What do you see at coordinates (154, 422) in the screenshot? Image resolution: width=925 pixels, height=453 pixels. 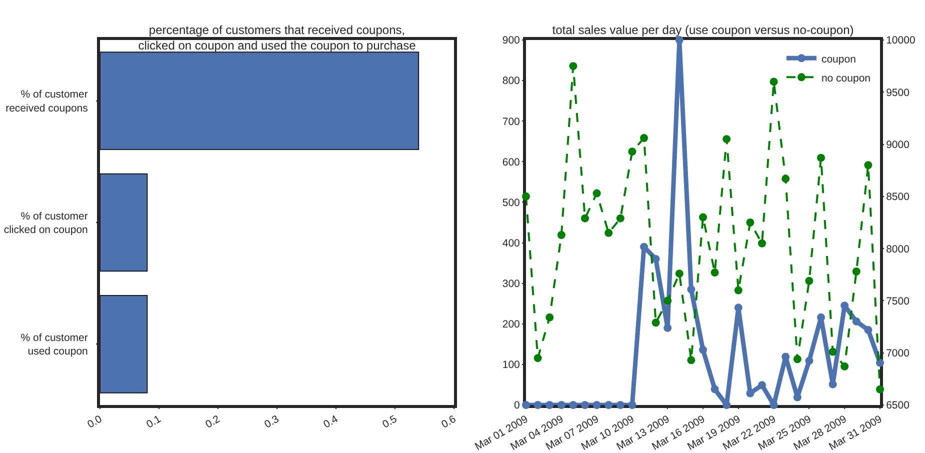 I see `x-tick-label: 0.1` at bounding box center [154, 422].